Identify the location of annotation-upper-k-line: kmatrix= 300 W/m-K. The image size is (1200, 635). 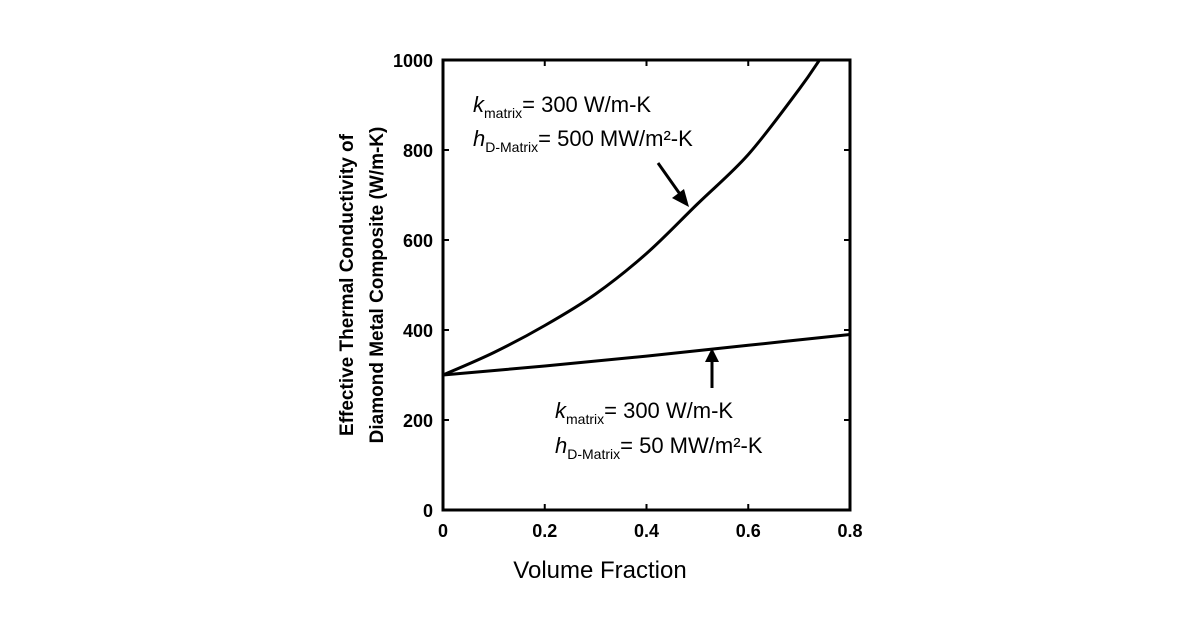
(562, 106).